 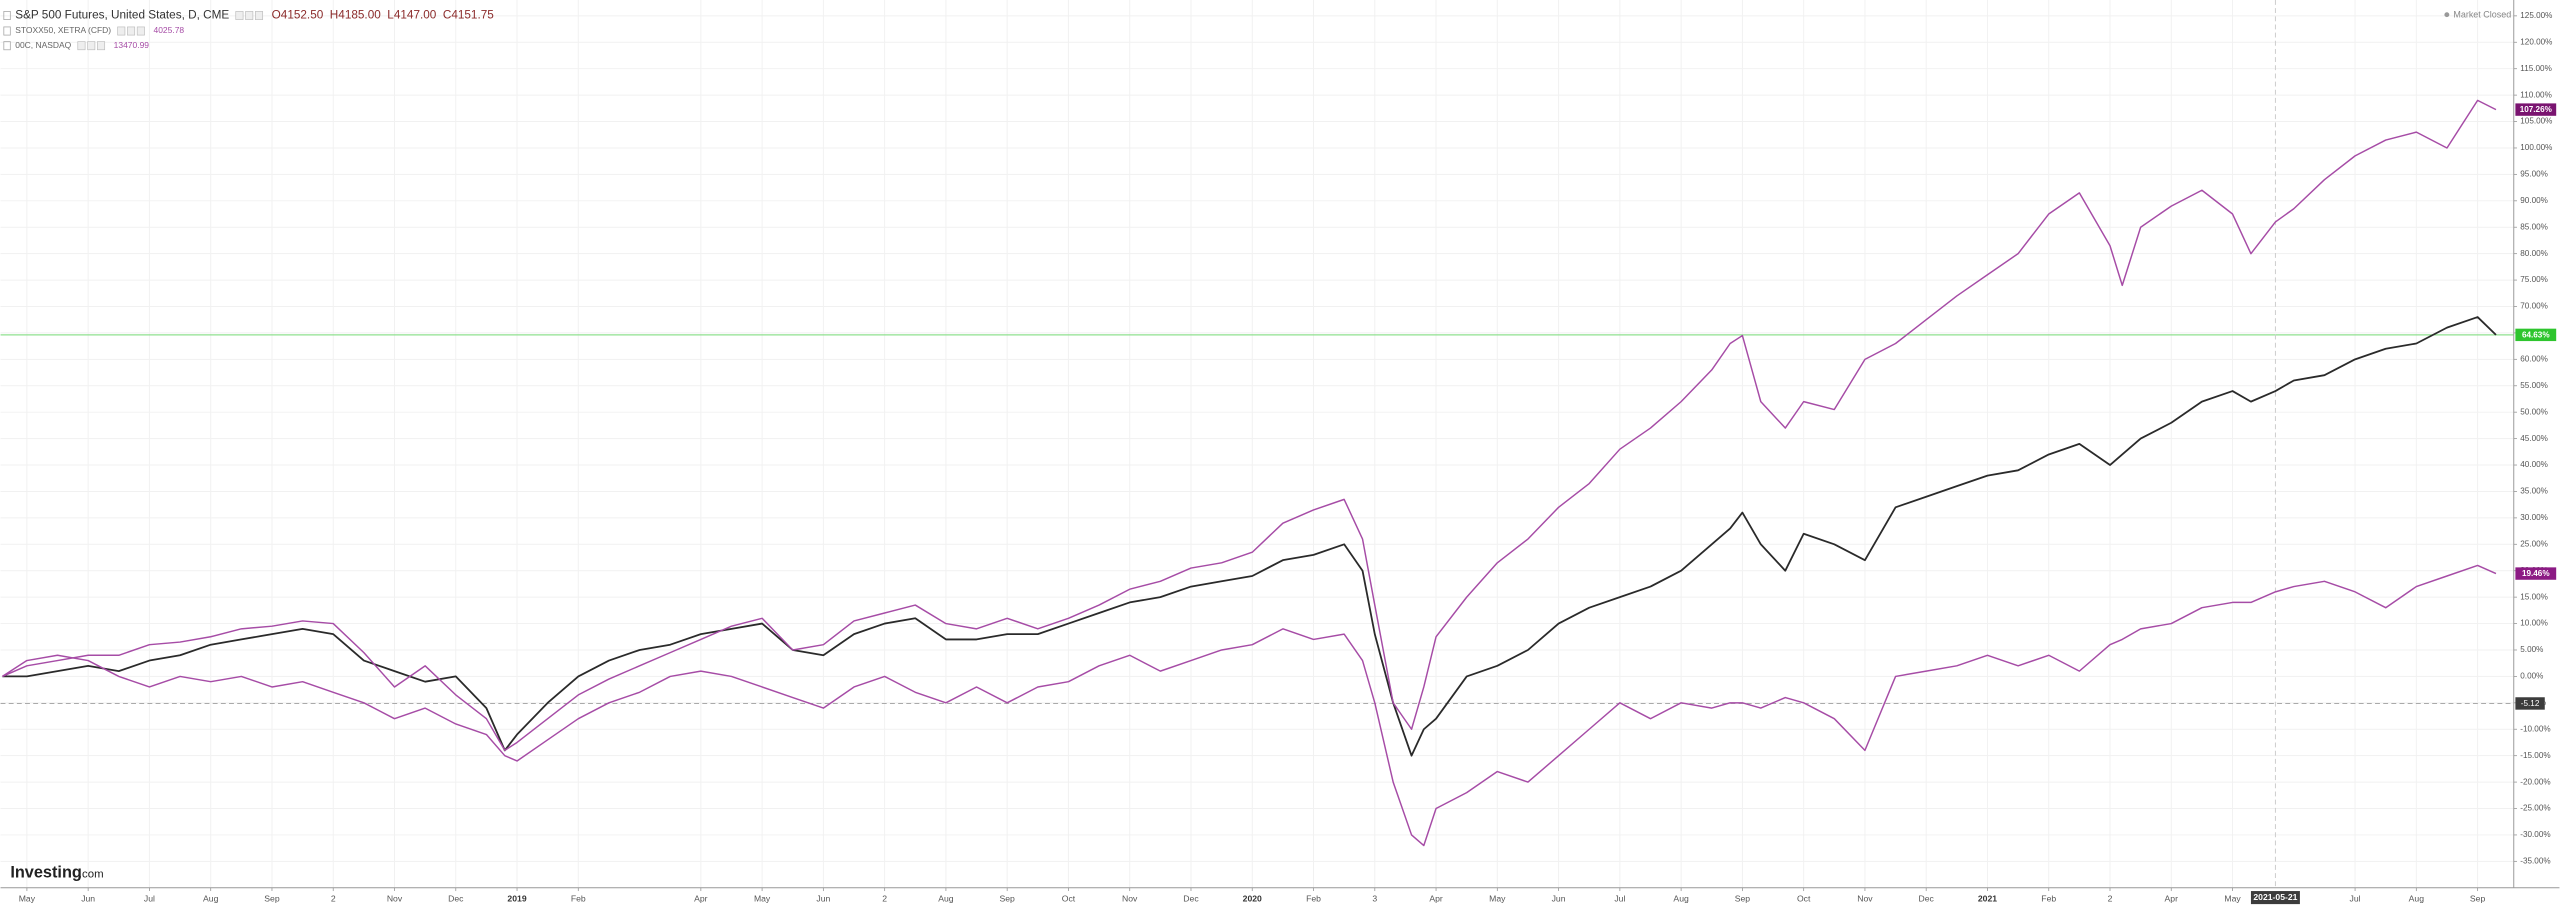 What do you see at coordinates (2535, 834) in the screenshot?
I see `y-tick-label: -30.00%` at bounding box center [2535, 834].